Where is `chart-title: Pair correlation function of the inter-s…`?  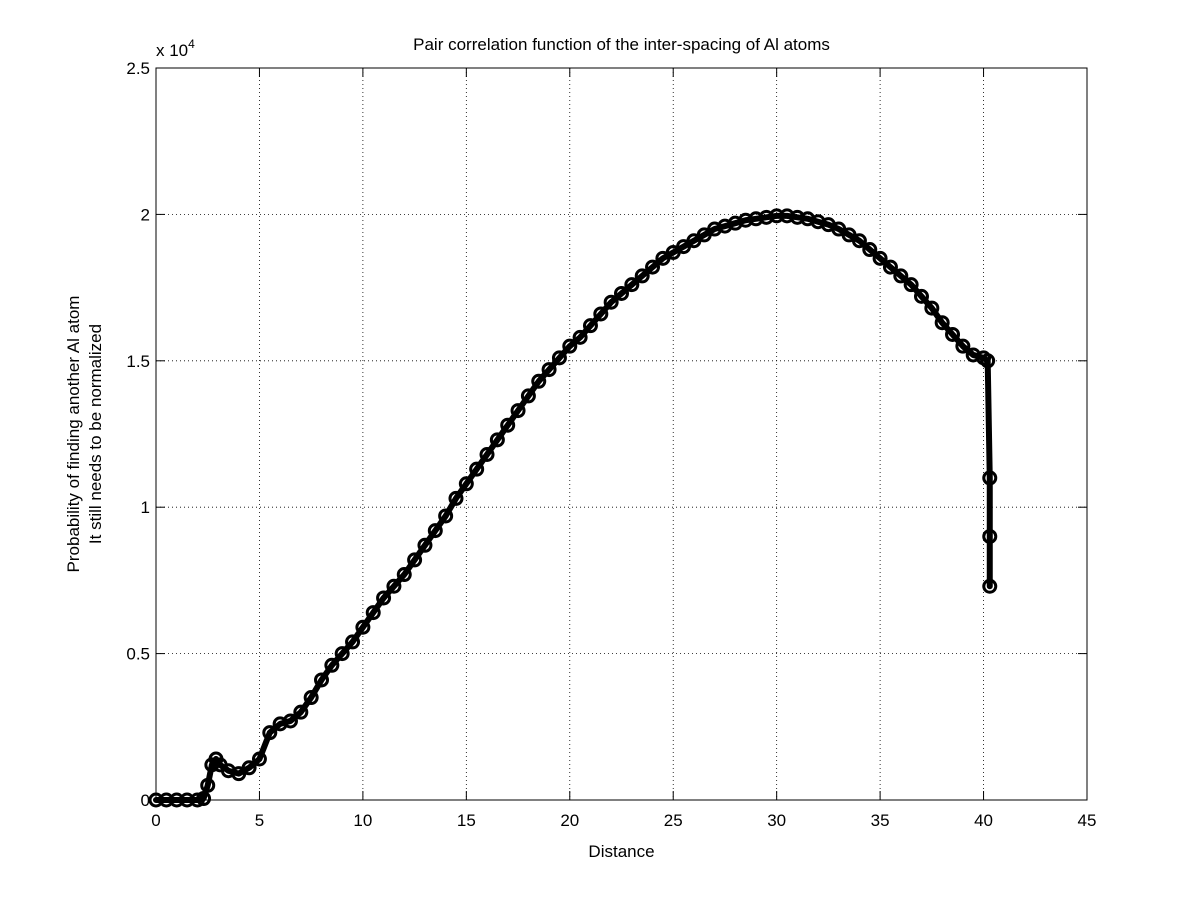 chart-title: Pair correlation function of the inter-s… is located at coordinates (621, 44).